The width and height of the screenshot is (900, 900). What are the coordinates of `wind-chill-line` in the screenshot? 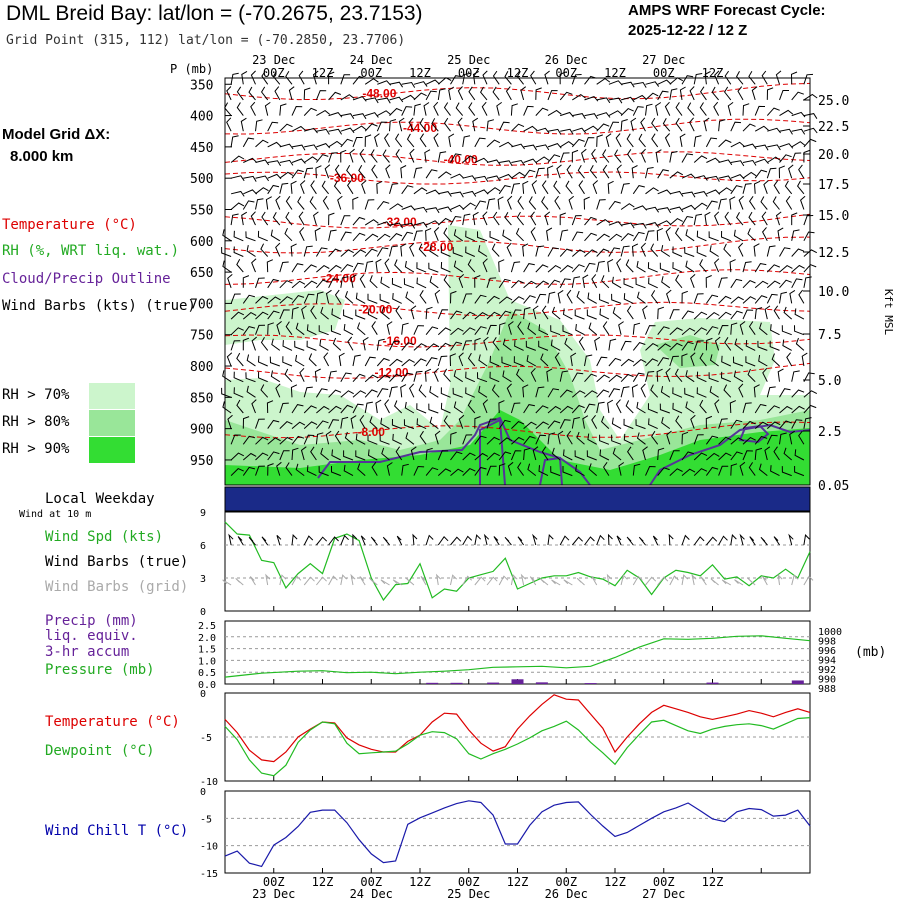 It's located at (517, 834).